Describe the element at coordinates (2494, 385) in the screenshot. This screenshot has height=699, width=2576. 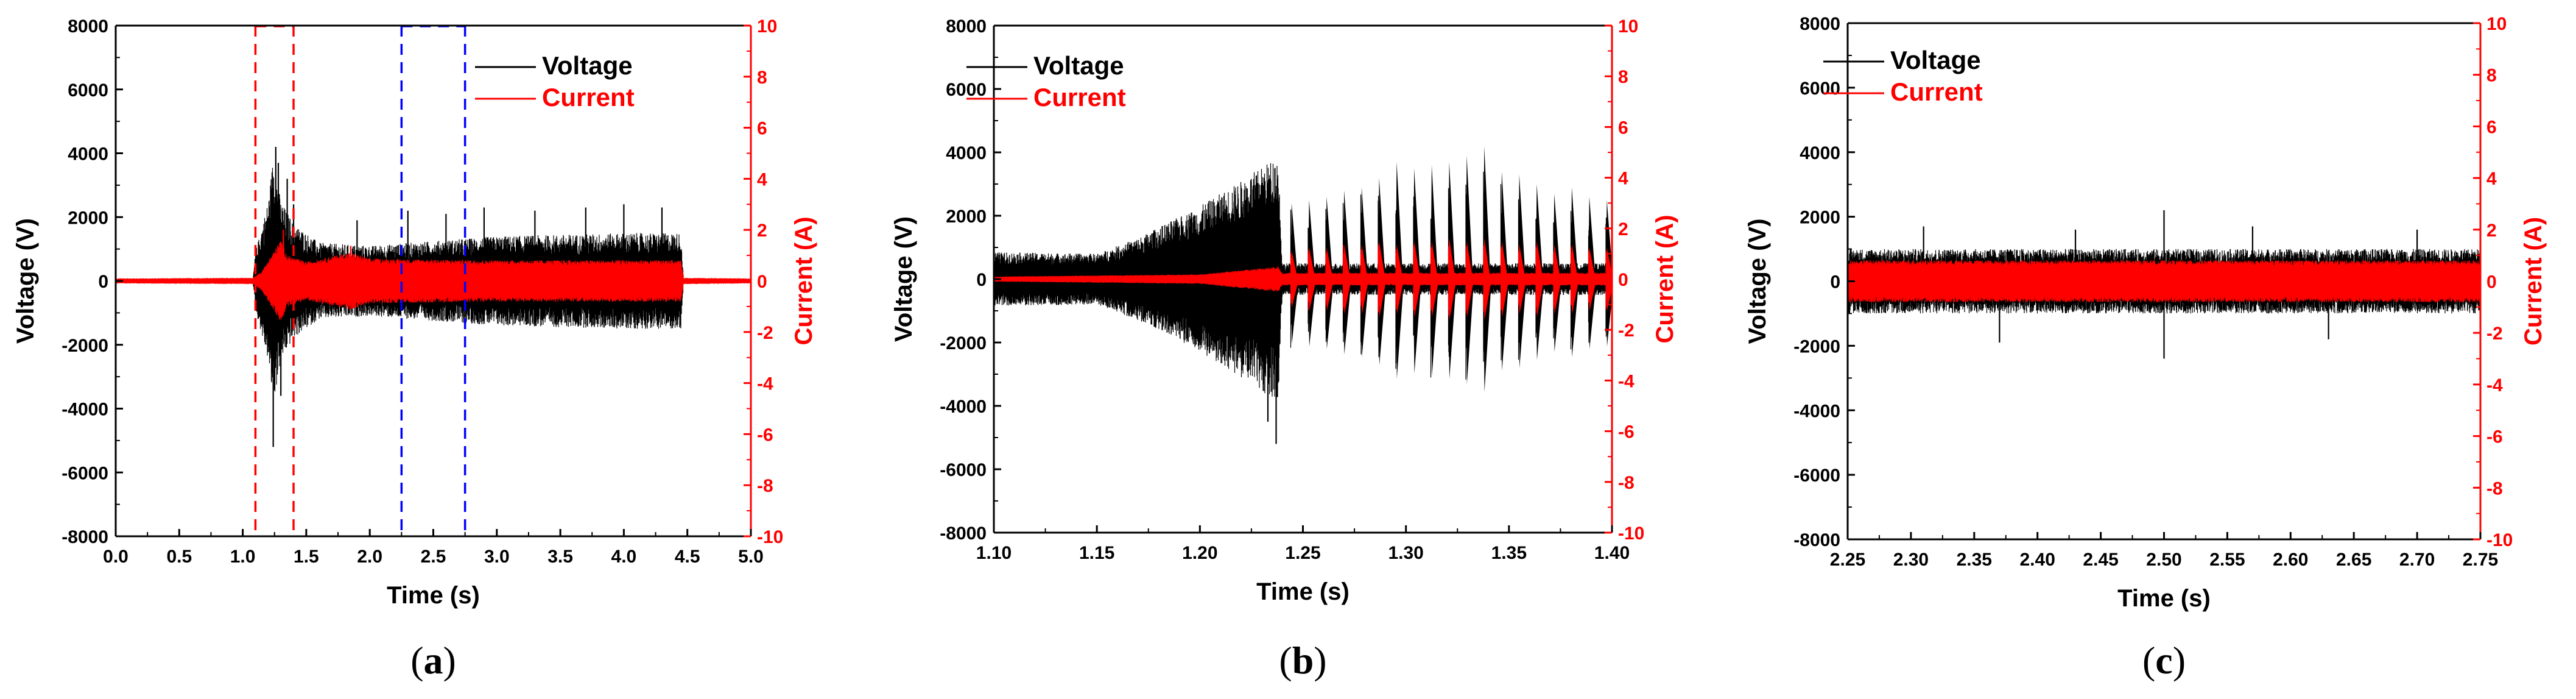
I see `y-right-tick-label: -4` at that location.